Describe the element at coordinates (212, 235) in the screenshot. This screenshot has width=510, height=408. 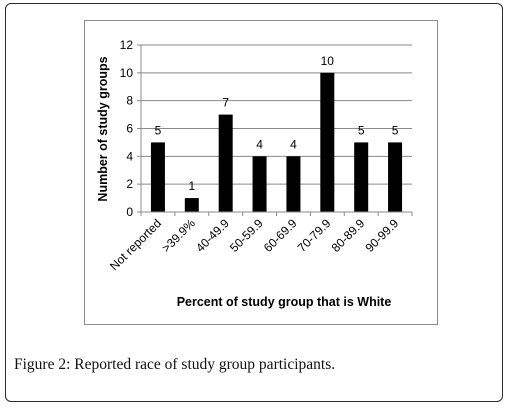
I see `x-tick-label: 40-49.9` at that location.